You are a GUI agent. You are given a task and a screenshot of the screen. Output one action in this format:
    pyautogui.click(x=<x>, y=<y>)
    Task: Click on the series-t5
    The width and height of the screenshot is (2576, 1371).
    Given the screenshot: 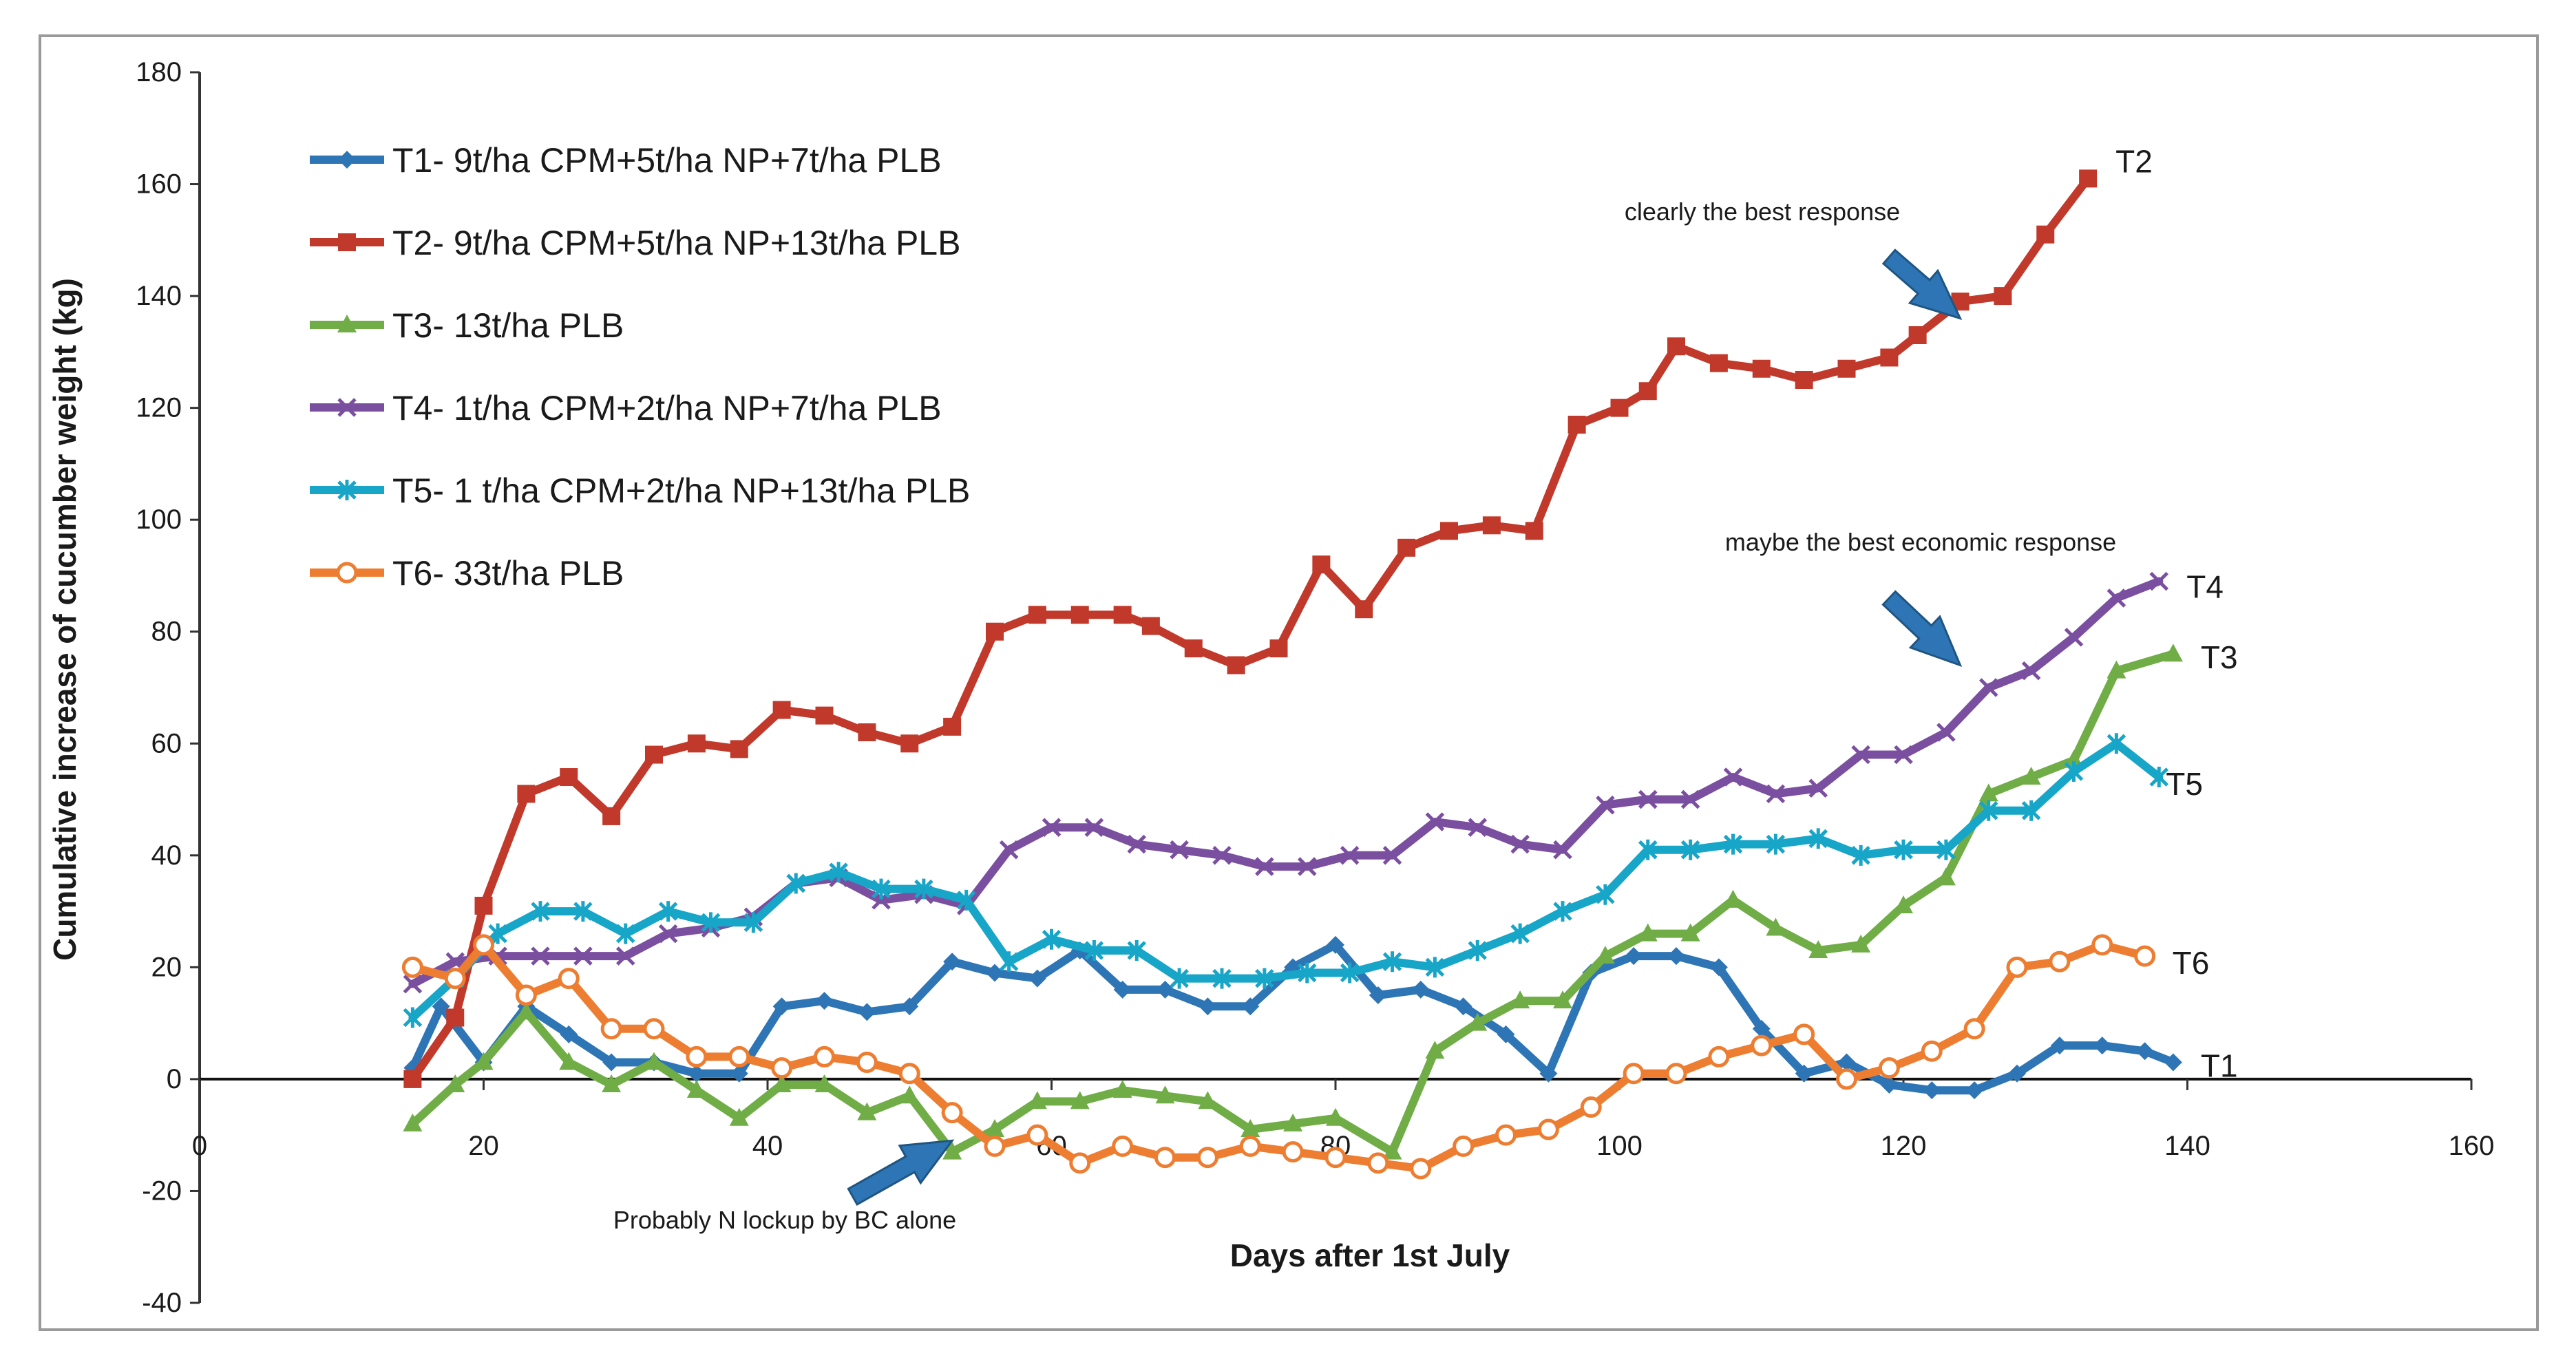 What is the action you would take?
    pyautogui.click(x=1286, y=880)
    